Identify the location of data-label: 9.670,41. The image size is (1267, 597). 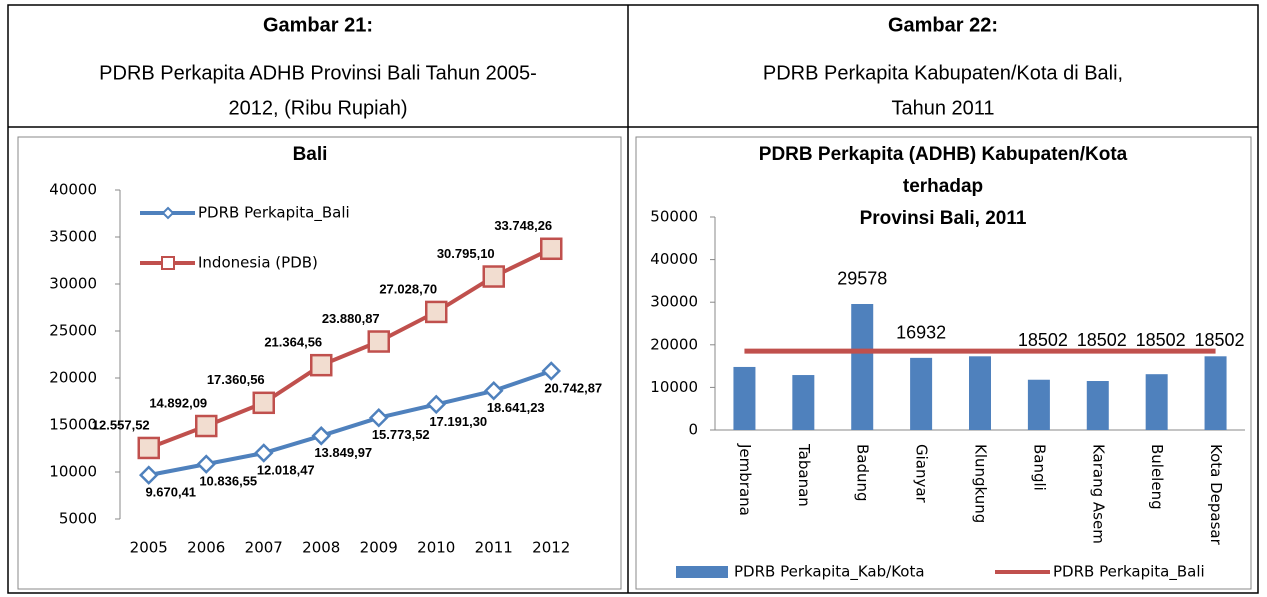
(170, 492).